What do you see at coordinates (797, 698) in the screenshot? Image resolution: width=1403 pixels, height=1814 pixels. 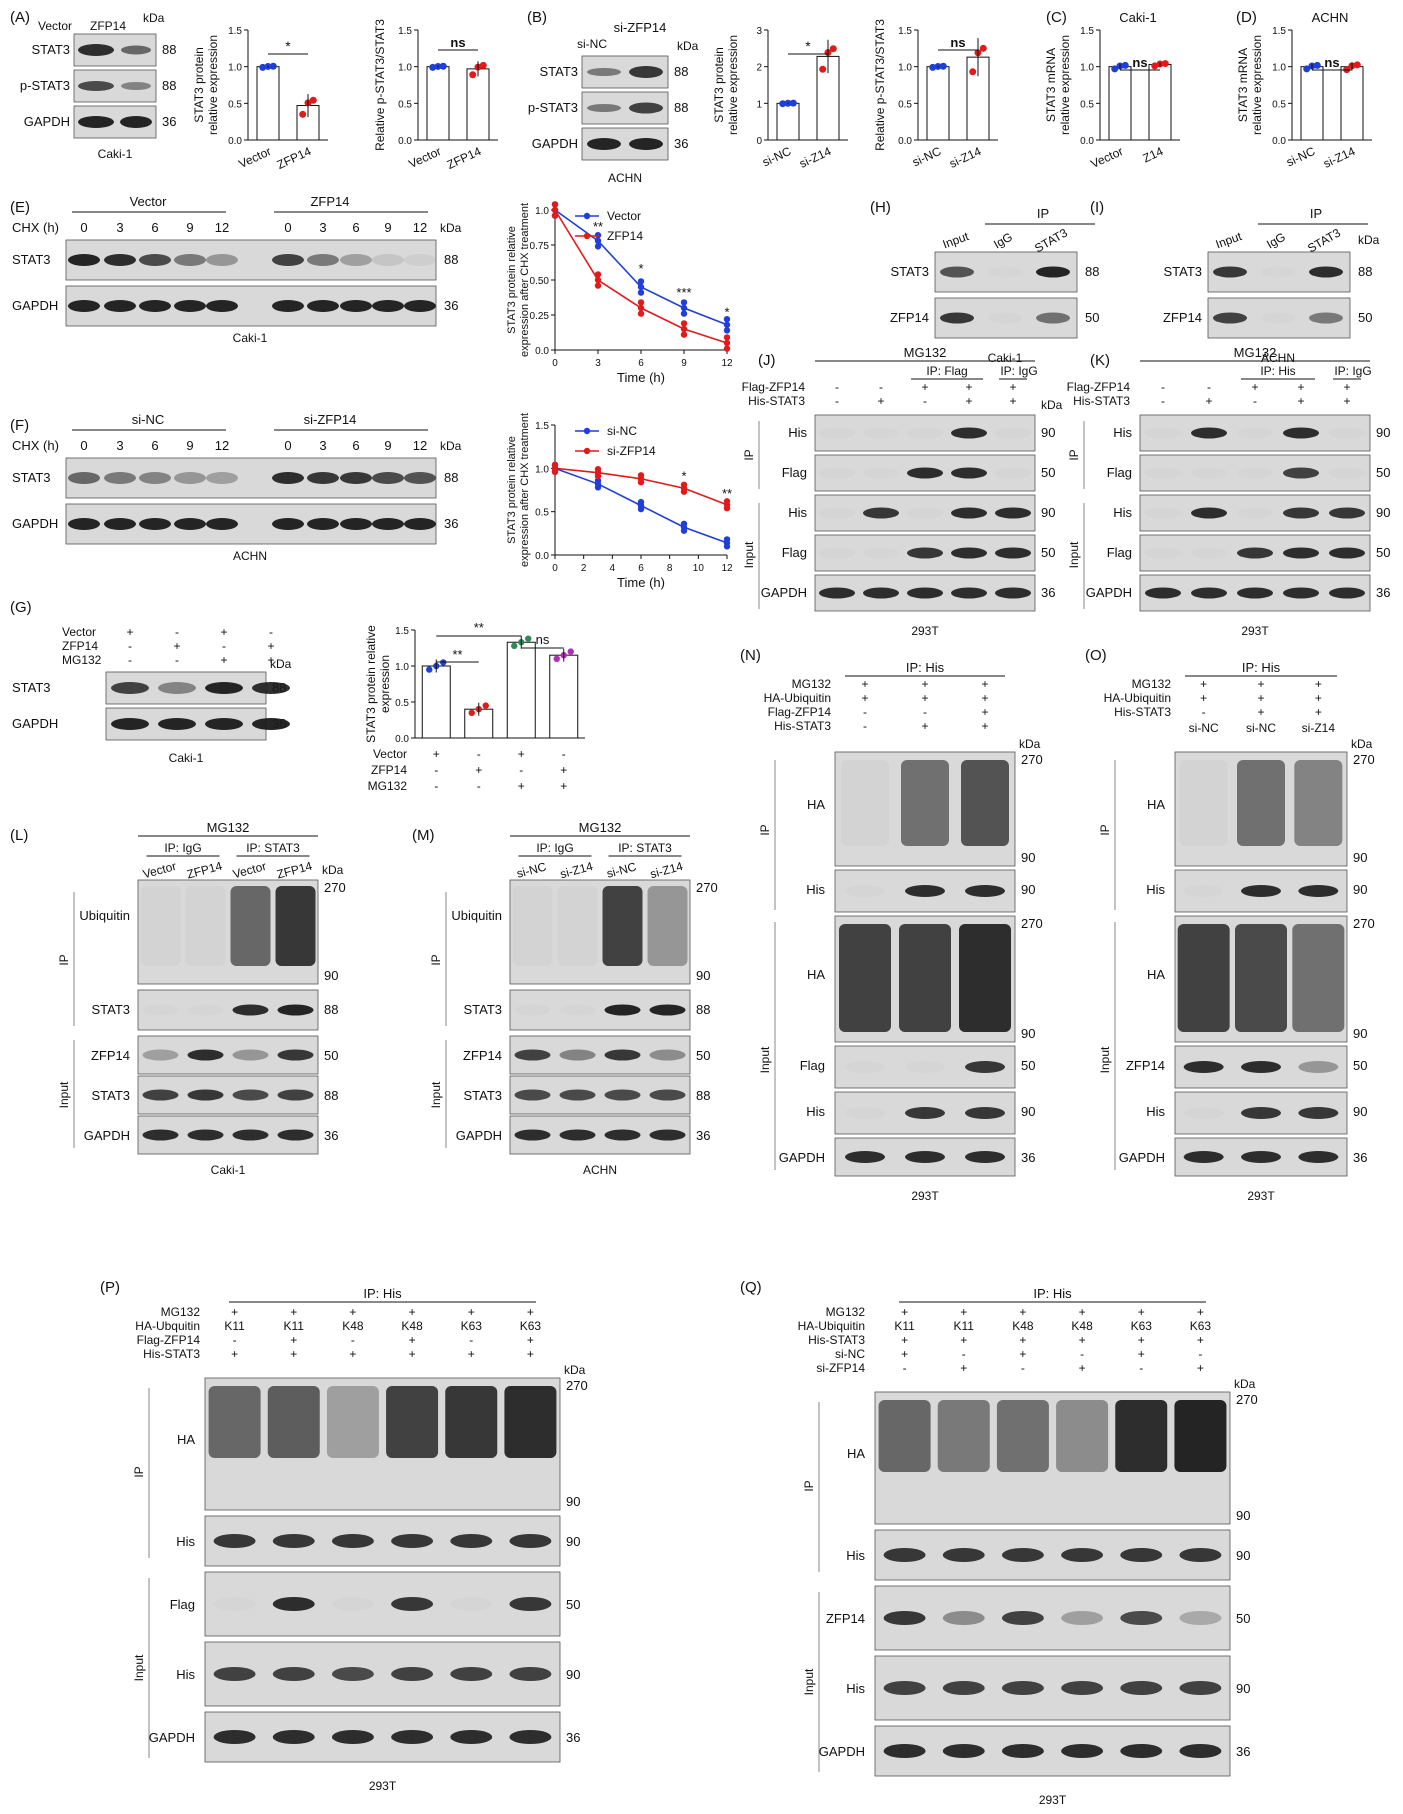 I see `condition-label: HA-Ubiquitin` at bounding box center [797, 698].